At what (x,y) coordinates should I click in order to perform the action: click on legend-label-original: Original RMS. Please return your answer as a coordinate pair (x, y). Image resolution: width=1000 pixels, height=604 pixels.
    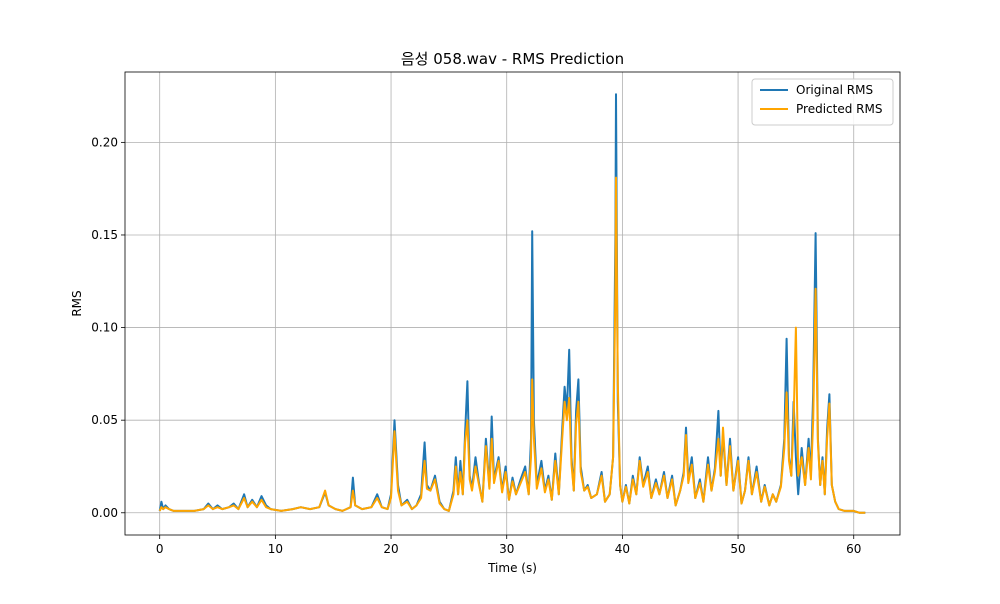
    Looking at the image, I should click on (834, 90).